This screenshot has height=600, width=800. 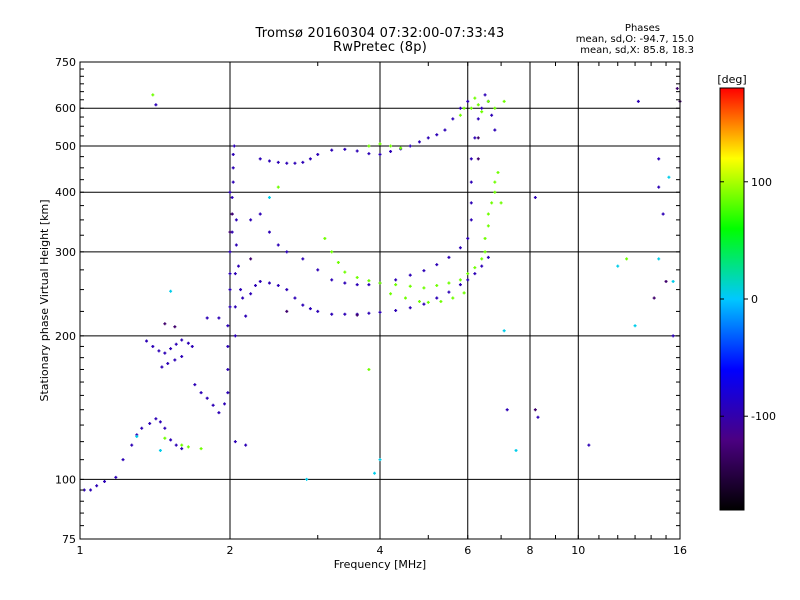 I want to click on x-tick-label: 6, so click(x=467, y=550).